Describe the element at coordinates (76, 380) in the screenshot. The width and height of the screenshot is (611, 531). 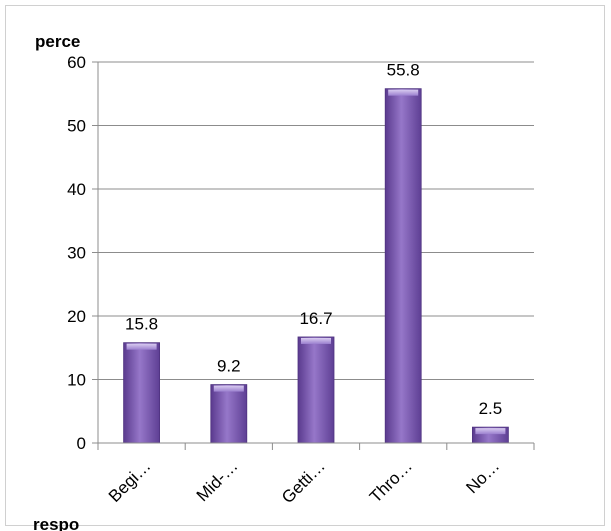
I see `y-tick-label: 10` at that location.